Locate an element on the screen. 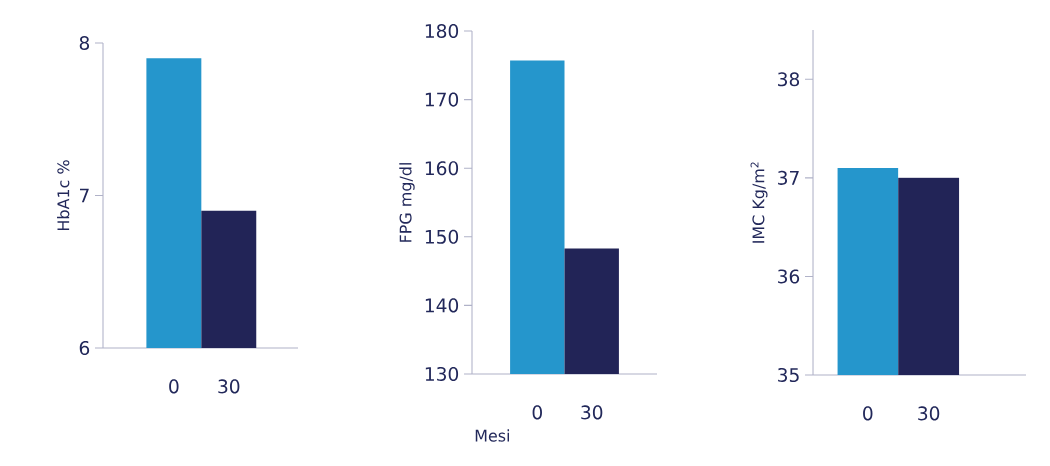 The width and height of the screenshot is (1050, 466). y-tick-label: 7 is located at coordinates (84, 195).